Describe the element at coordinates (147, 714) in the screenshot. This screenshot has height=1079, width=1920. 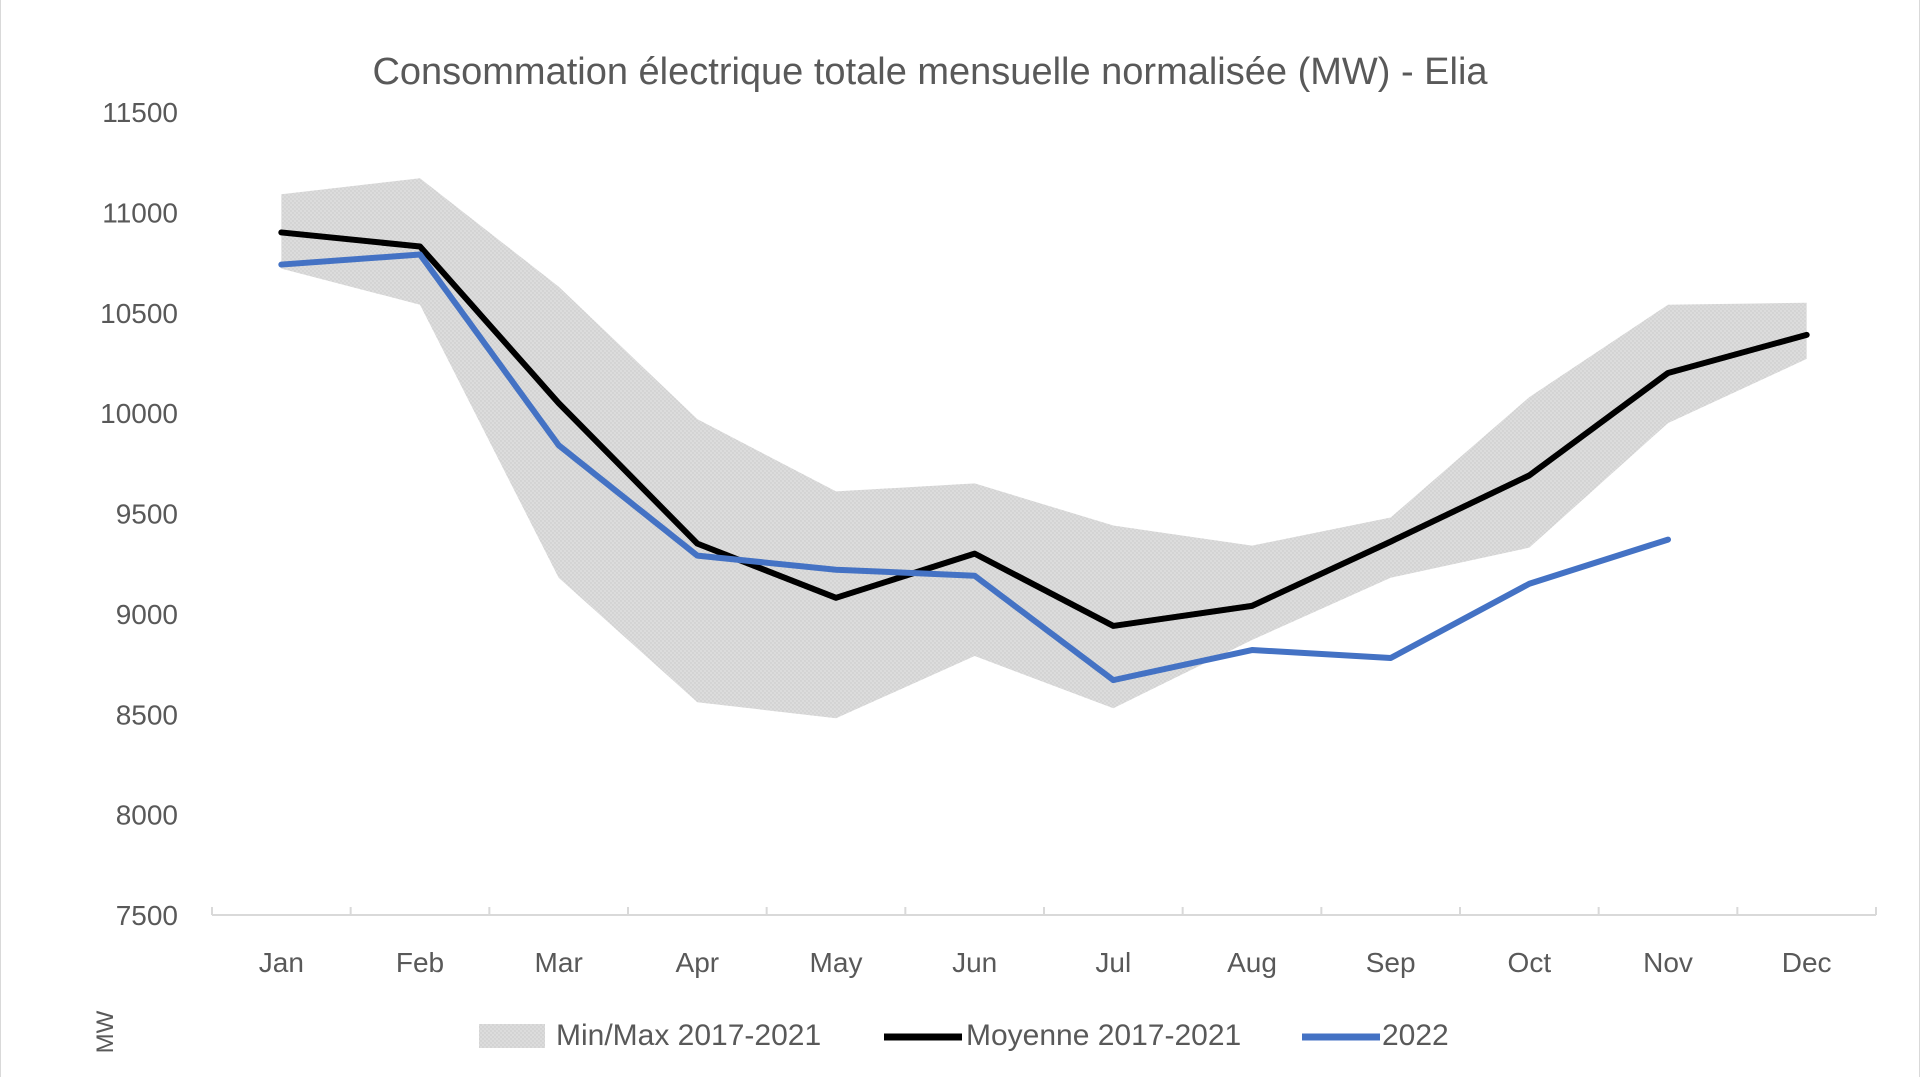
I see `y-tick-label: 8500` at that location.